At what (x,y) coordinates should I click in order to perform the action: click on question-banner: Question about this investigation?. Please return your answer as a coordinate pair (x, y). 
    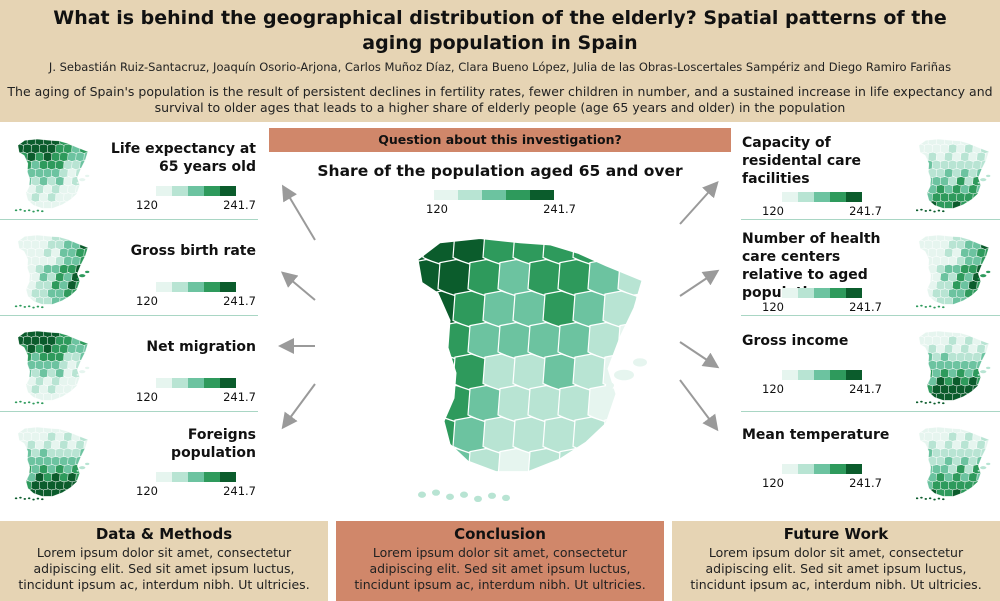
    Looking at the image, I should click on (500, 140).